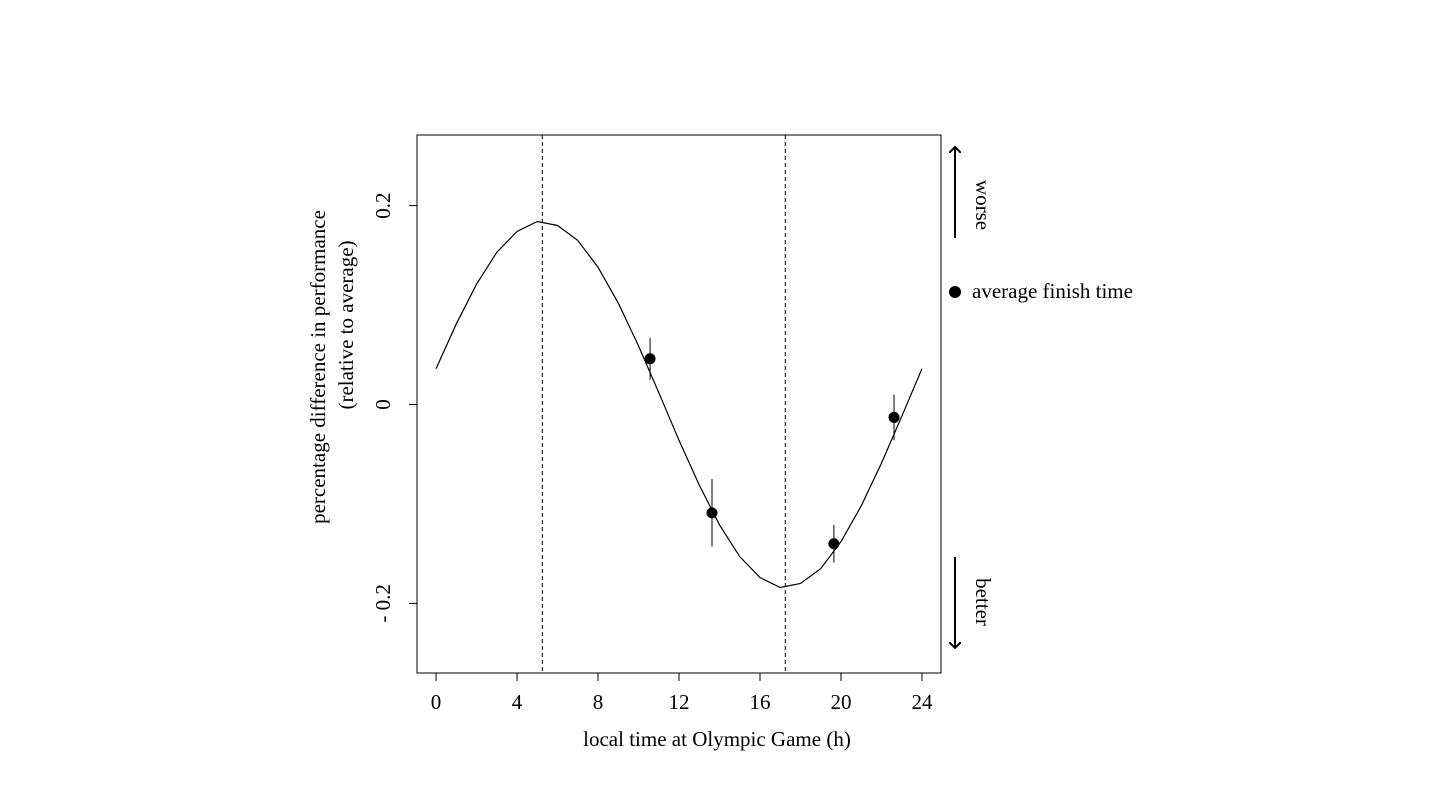 This screenshot has height=810, width=1440. I want to click on x-tick-label: 4, so click(517, 702).